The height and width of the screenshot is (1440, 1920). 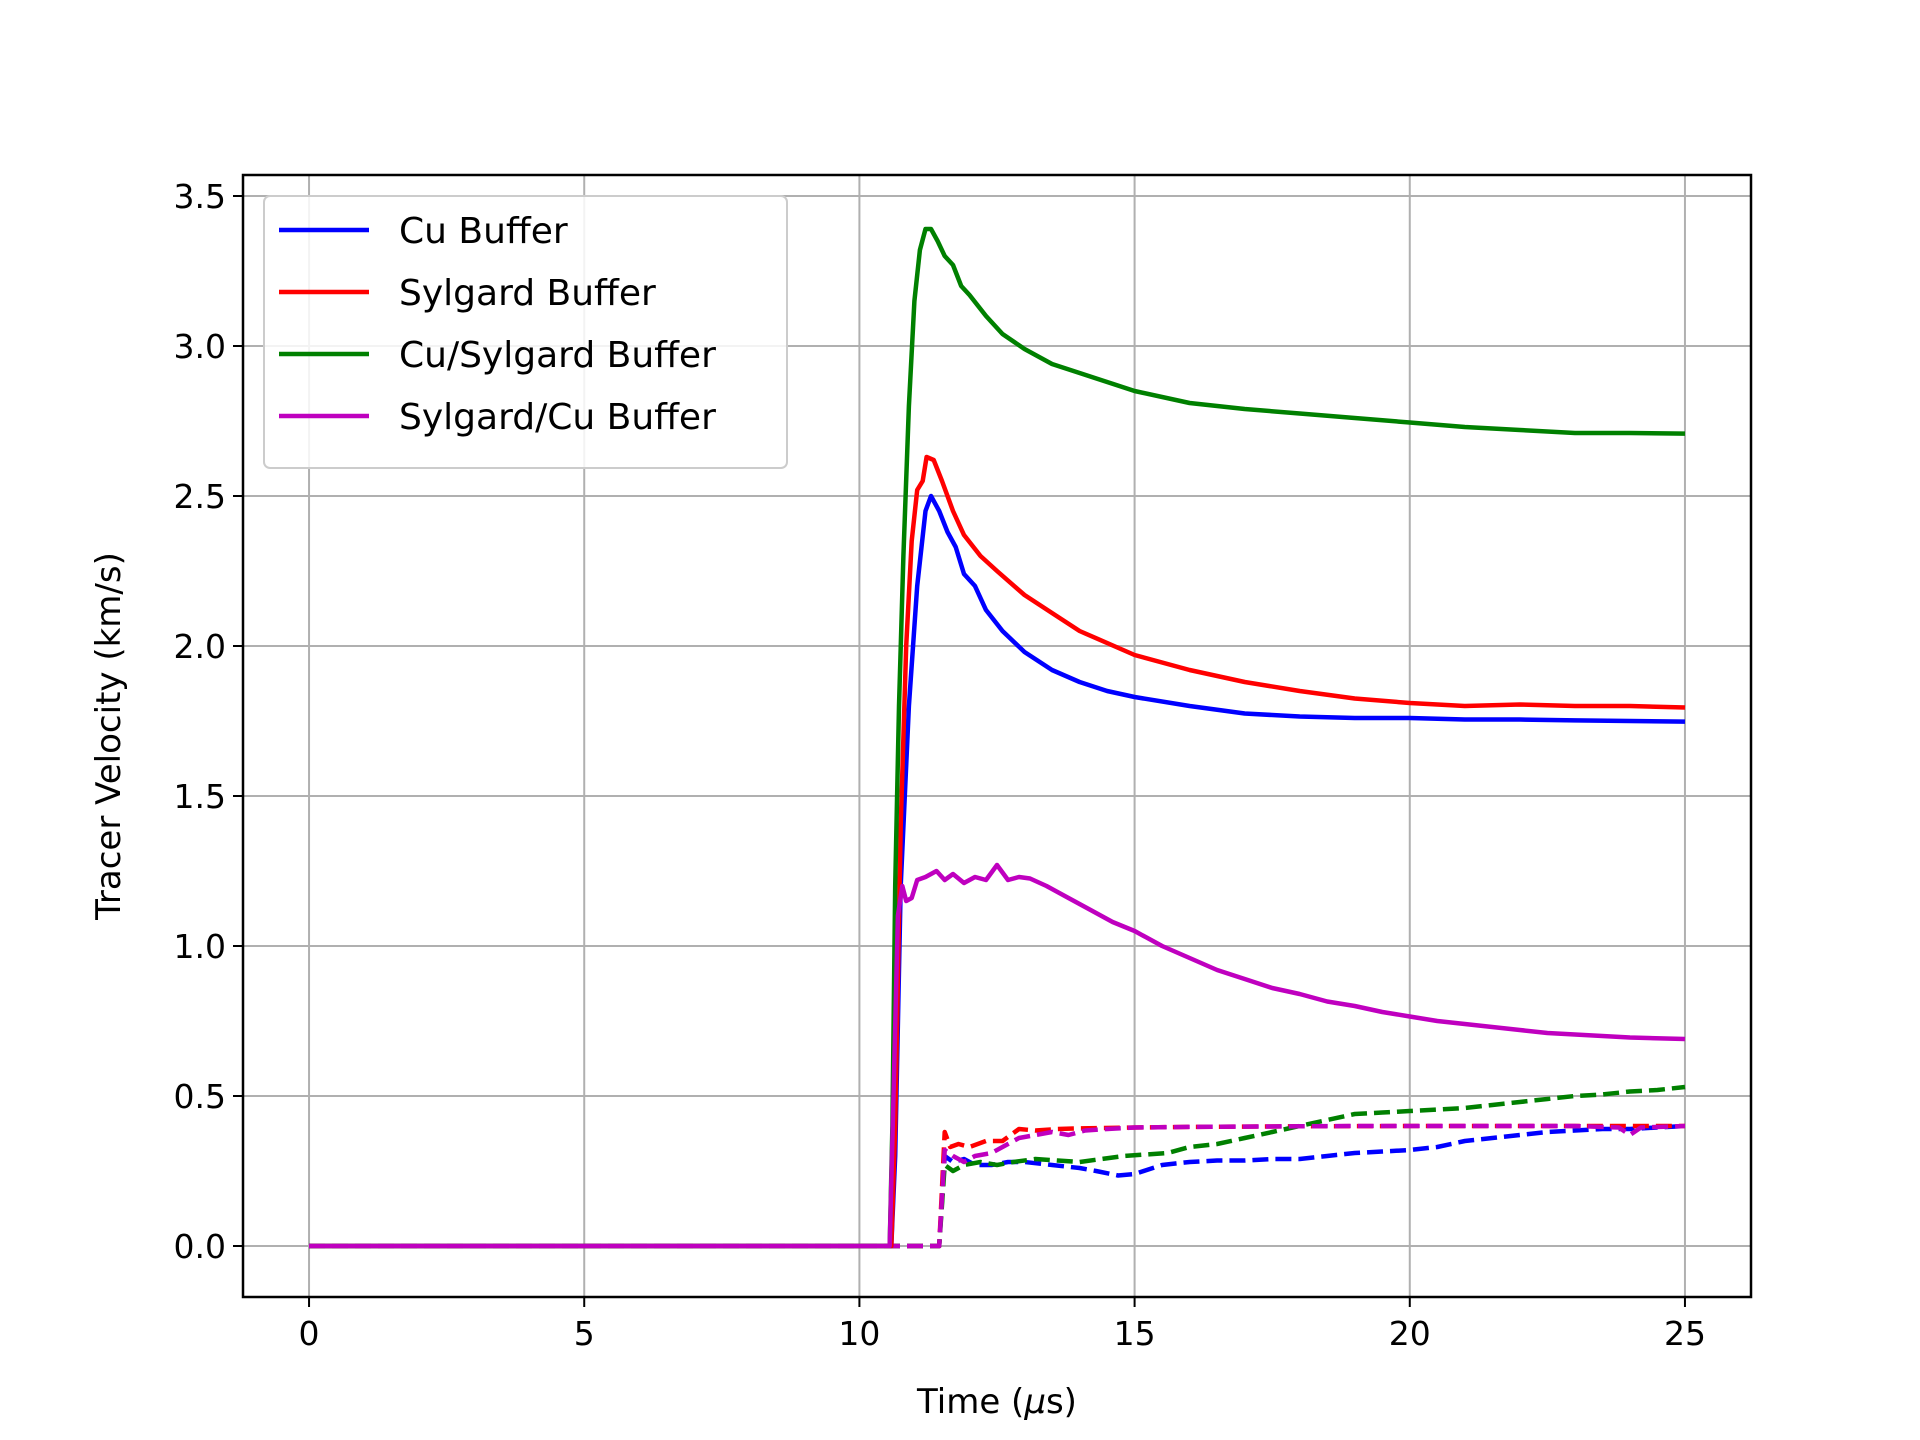 What do you see at coordinates (483, 231) in the screenshot?
I see `legend-label: Cu Buffer` at bounding box center [483, 231].